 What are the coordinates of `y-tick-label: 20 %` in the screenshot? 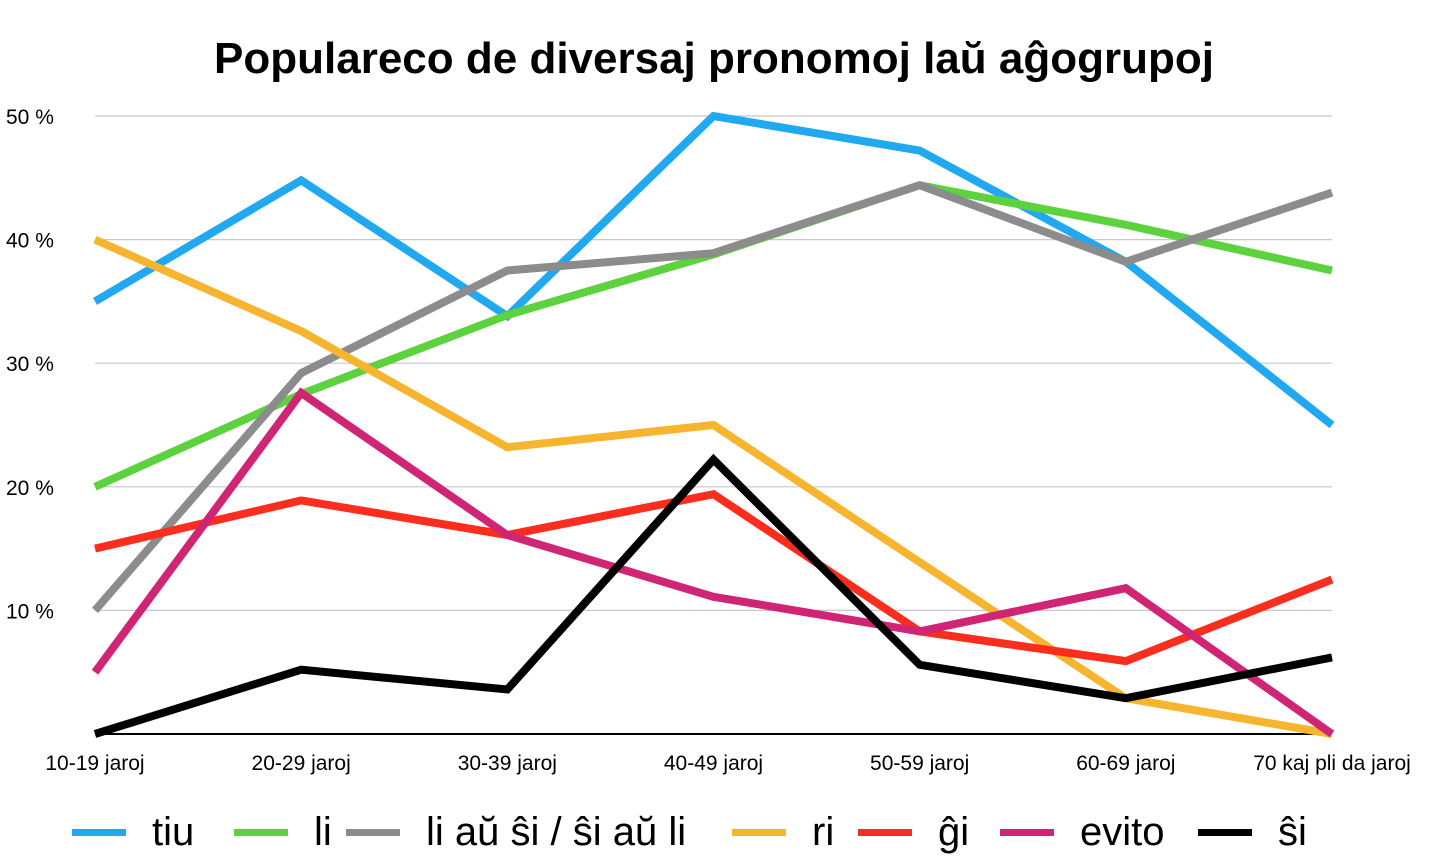 It's located at (30, 488).